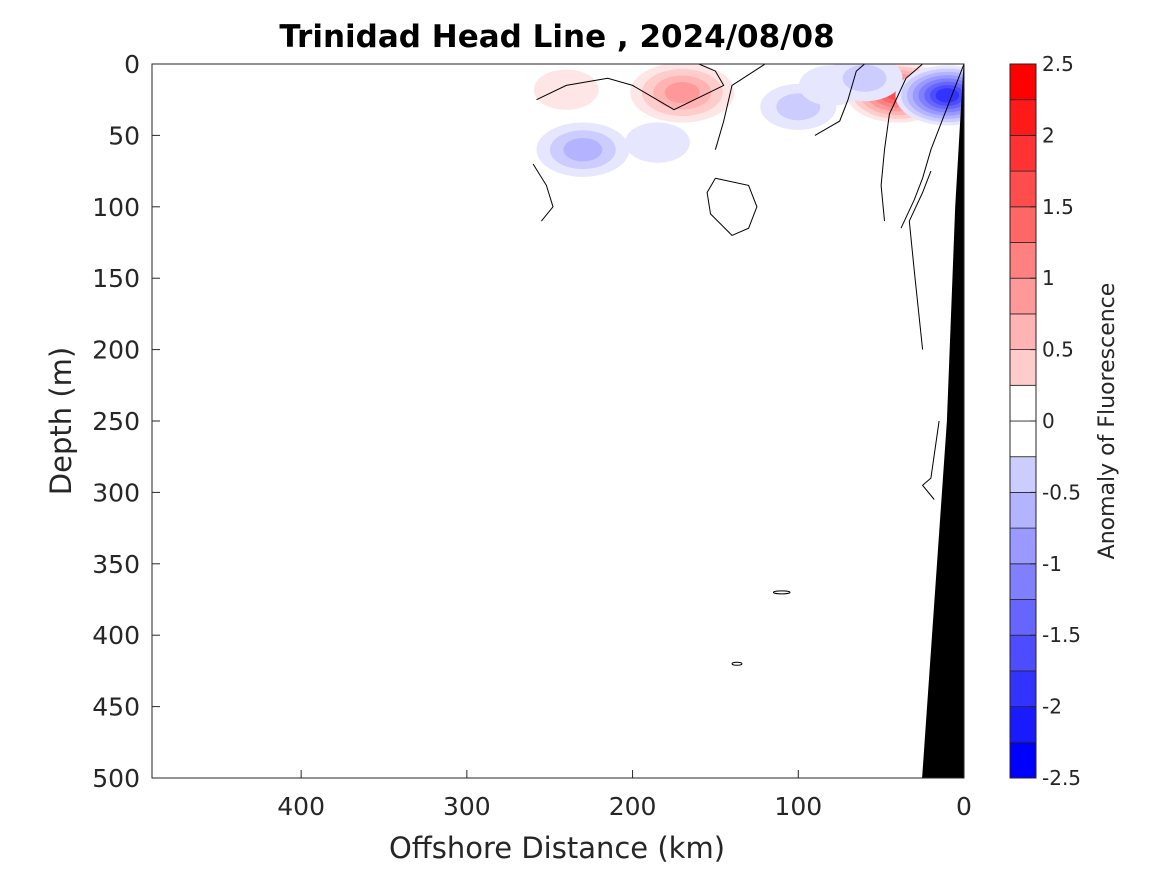 This screenshot has height=875, width=1167. What do you see at coordinates (116, 564) in the screenshot?
I see `y-tick-label: 350` at bounding box center [116, 564].